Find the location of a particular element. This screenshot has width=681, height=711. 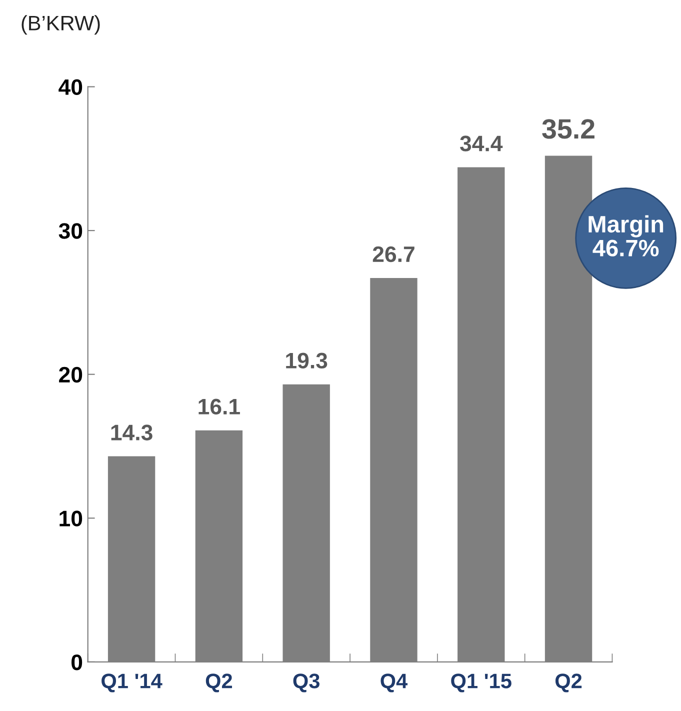

annotation: Margin 46.7% is located at coordinates (626, 235).